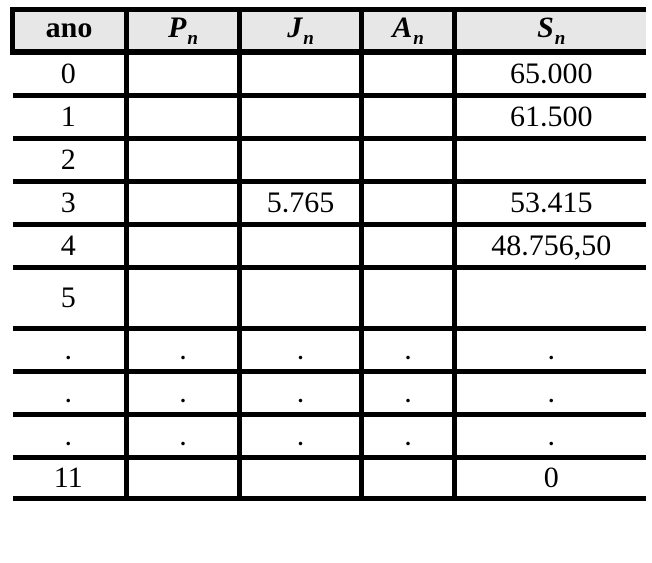 Image resolution: width=652 pixels, height=563 pixels. What do you see at coordinates (299, 203) in the screenshot?
I see `cell-jn: 5.765` at bounding box center [299, 203].